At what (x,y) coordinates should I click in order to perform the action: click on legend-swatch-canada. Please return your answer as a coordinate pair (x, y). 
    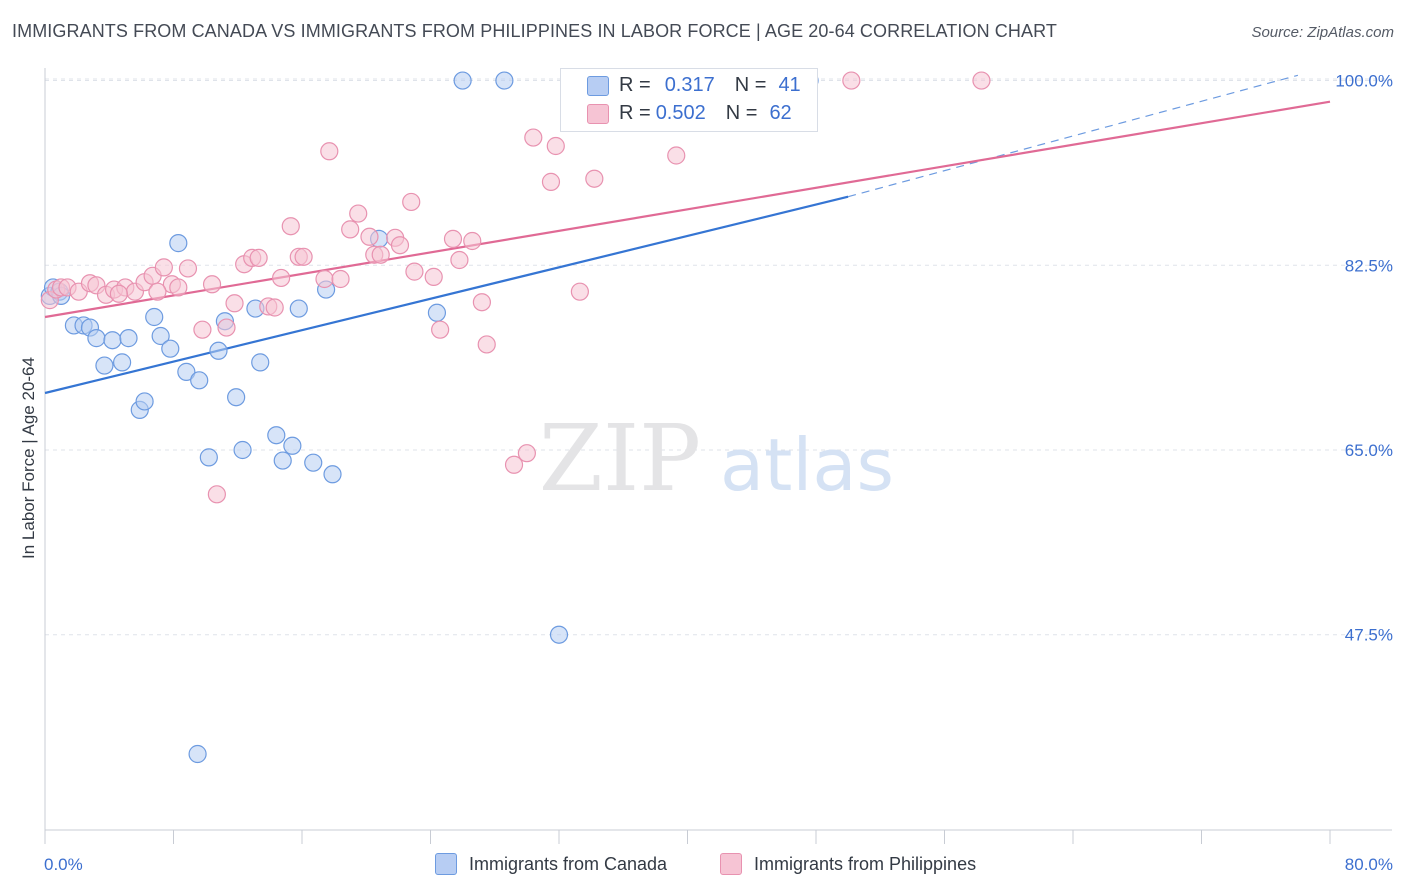
    Looking at the image, I should click on (598, 86).